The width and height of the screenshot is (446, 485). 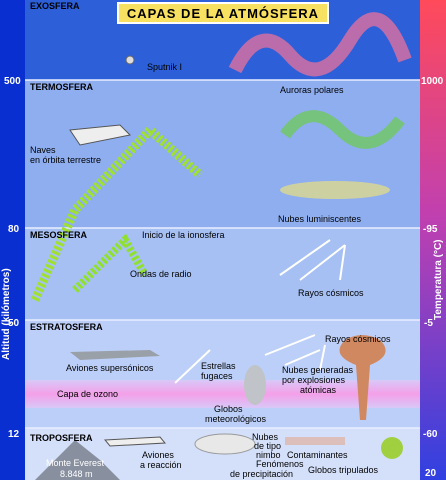 I want to click on aurora, so click(x=342, y=129).